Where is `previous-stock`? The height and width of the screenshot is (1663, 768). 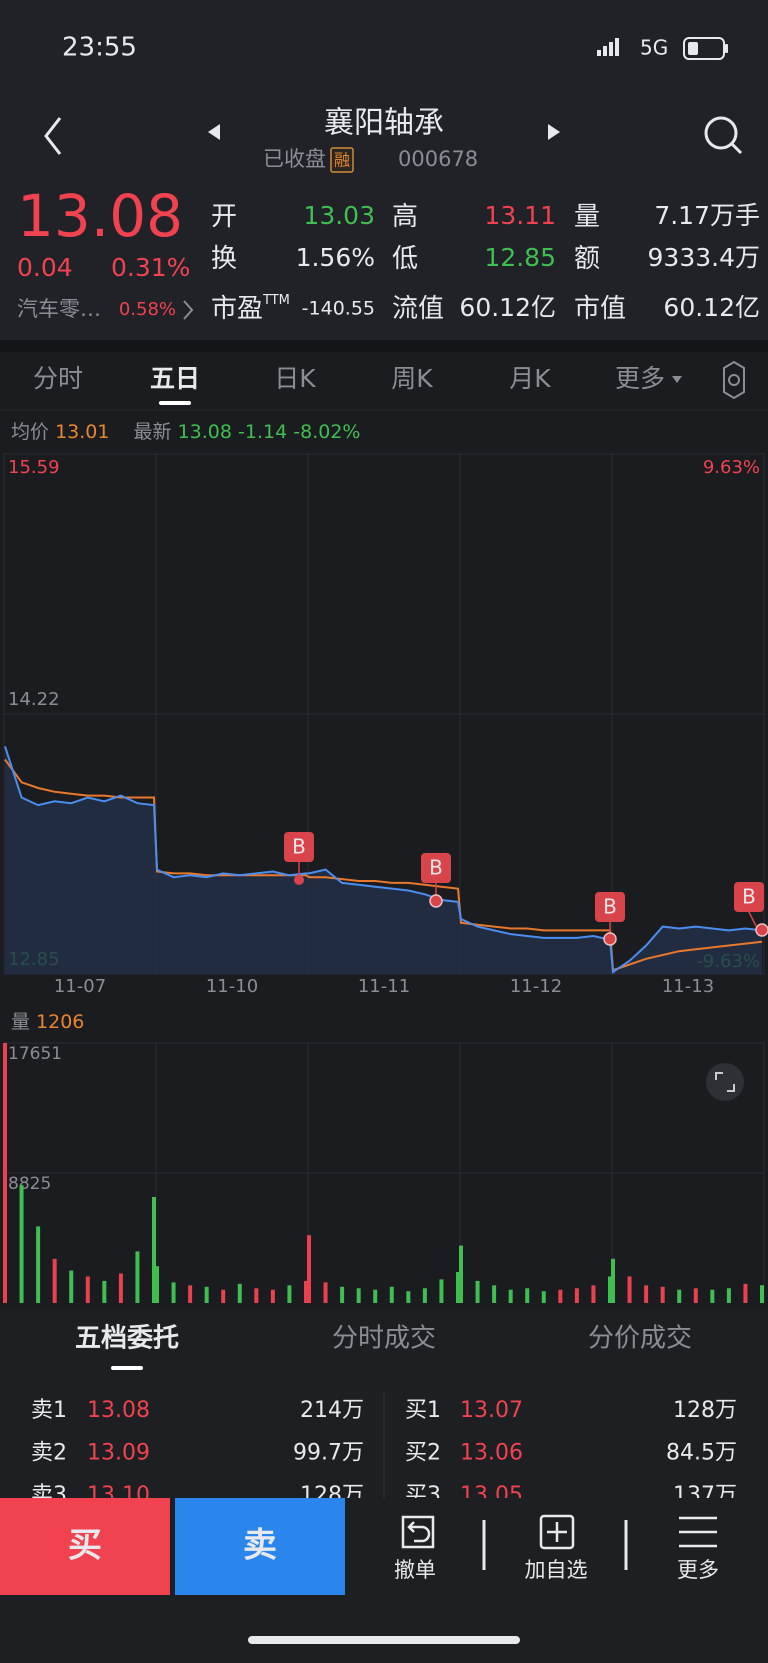
previous-stock is located at coordinates (214, 132).